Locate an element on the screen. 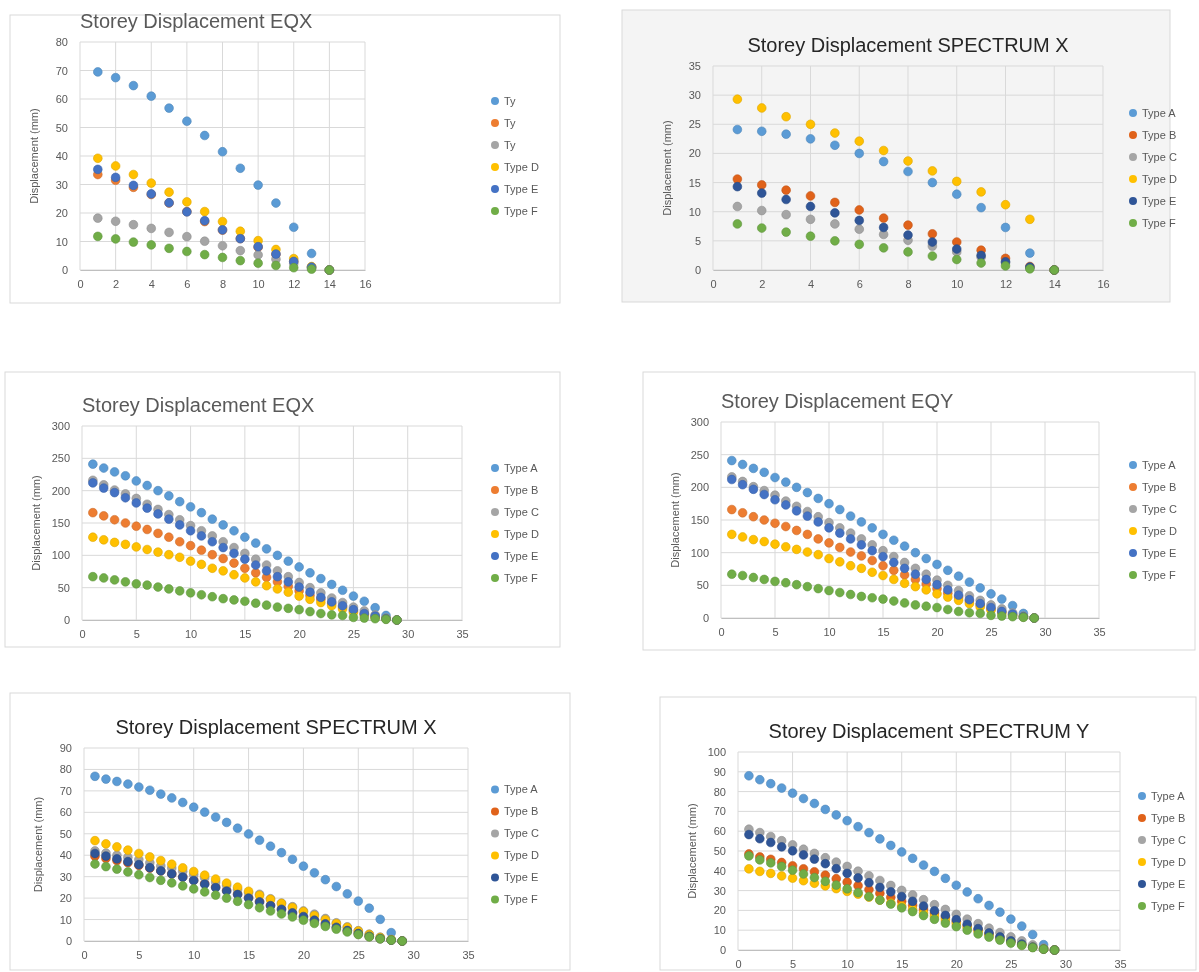 Image resolution: width=1199 pixels, height=972 pixels. y-tick-label: 200 is located at coordinates (699, 487).